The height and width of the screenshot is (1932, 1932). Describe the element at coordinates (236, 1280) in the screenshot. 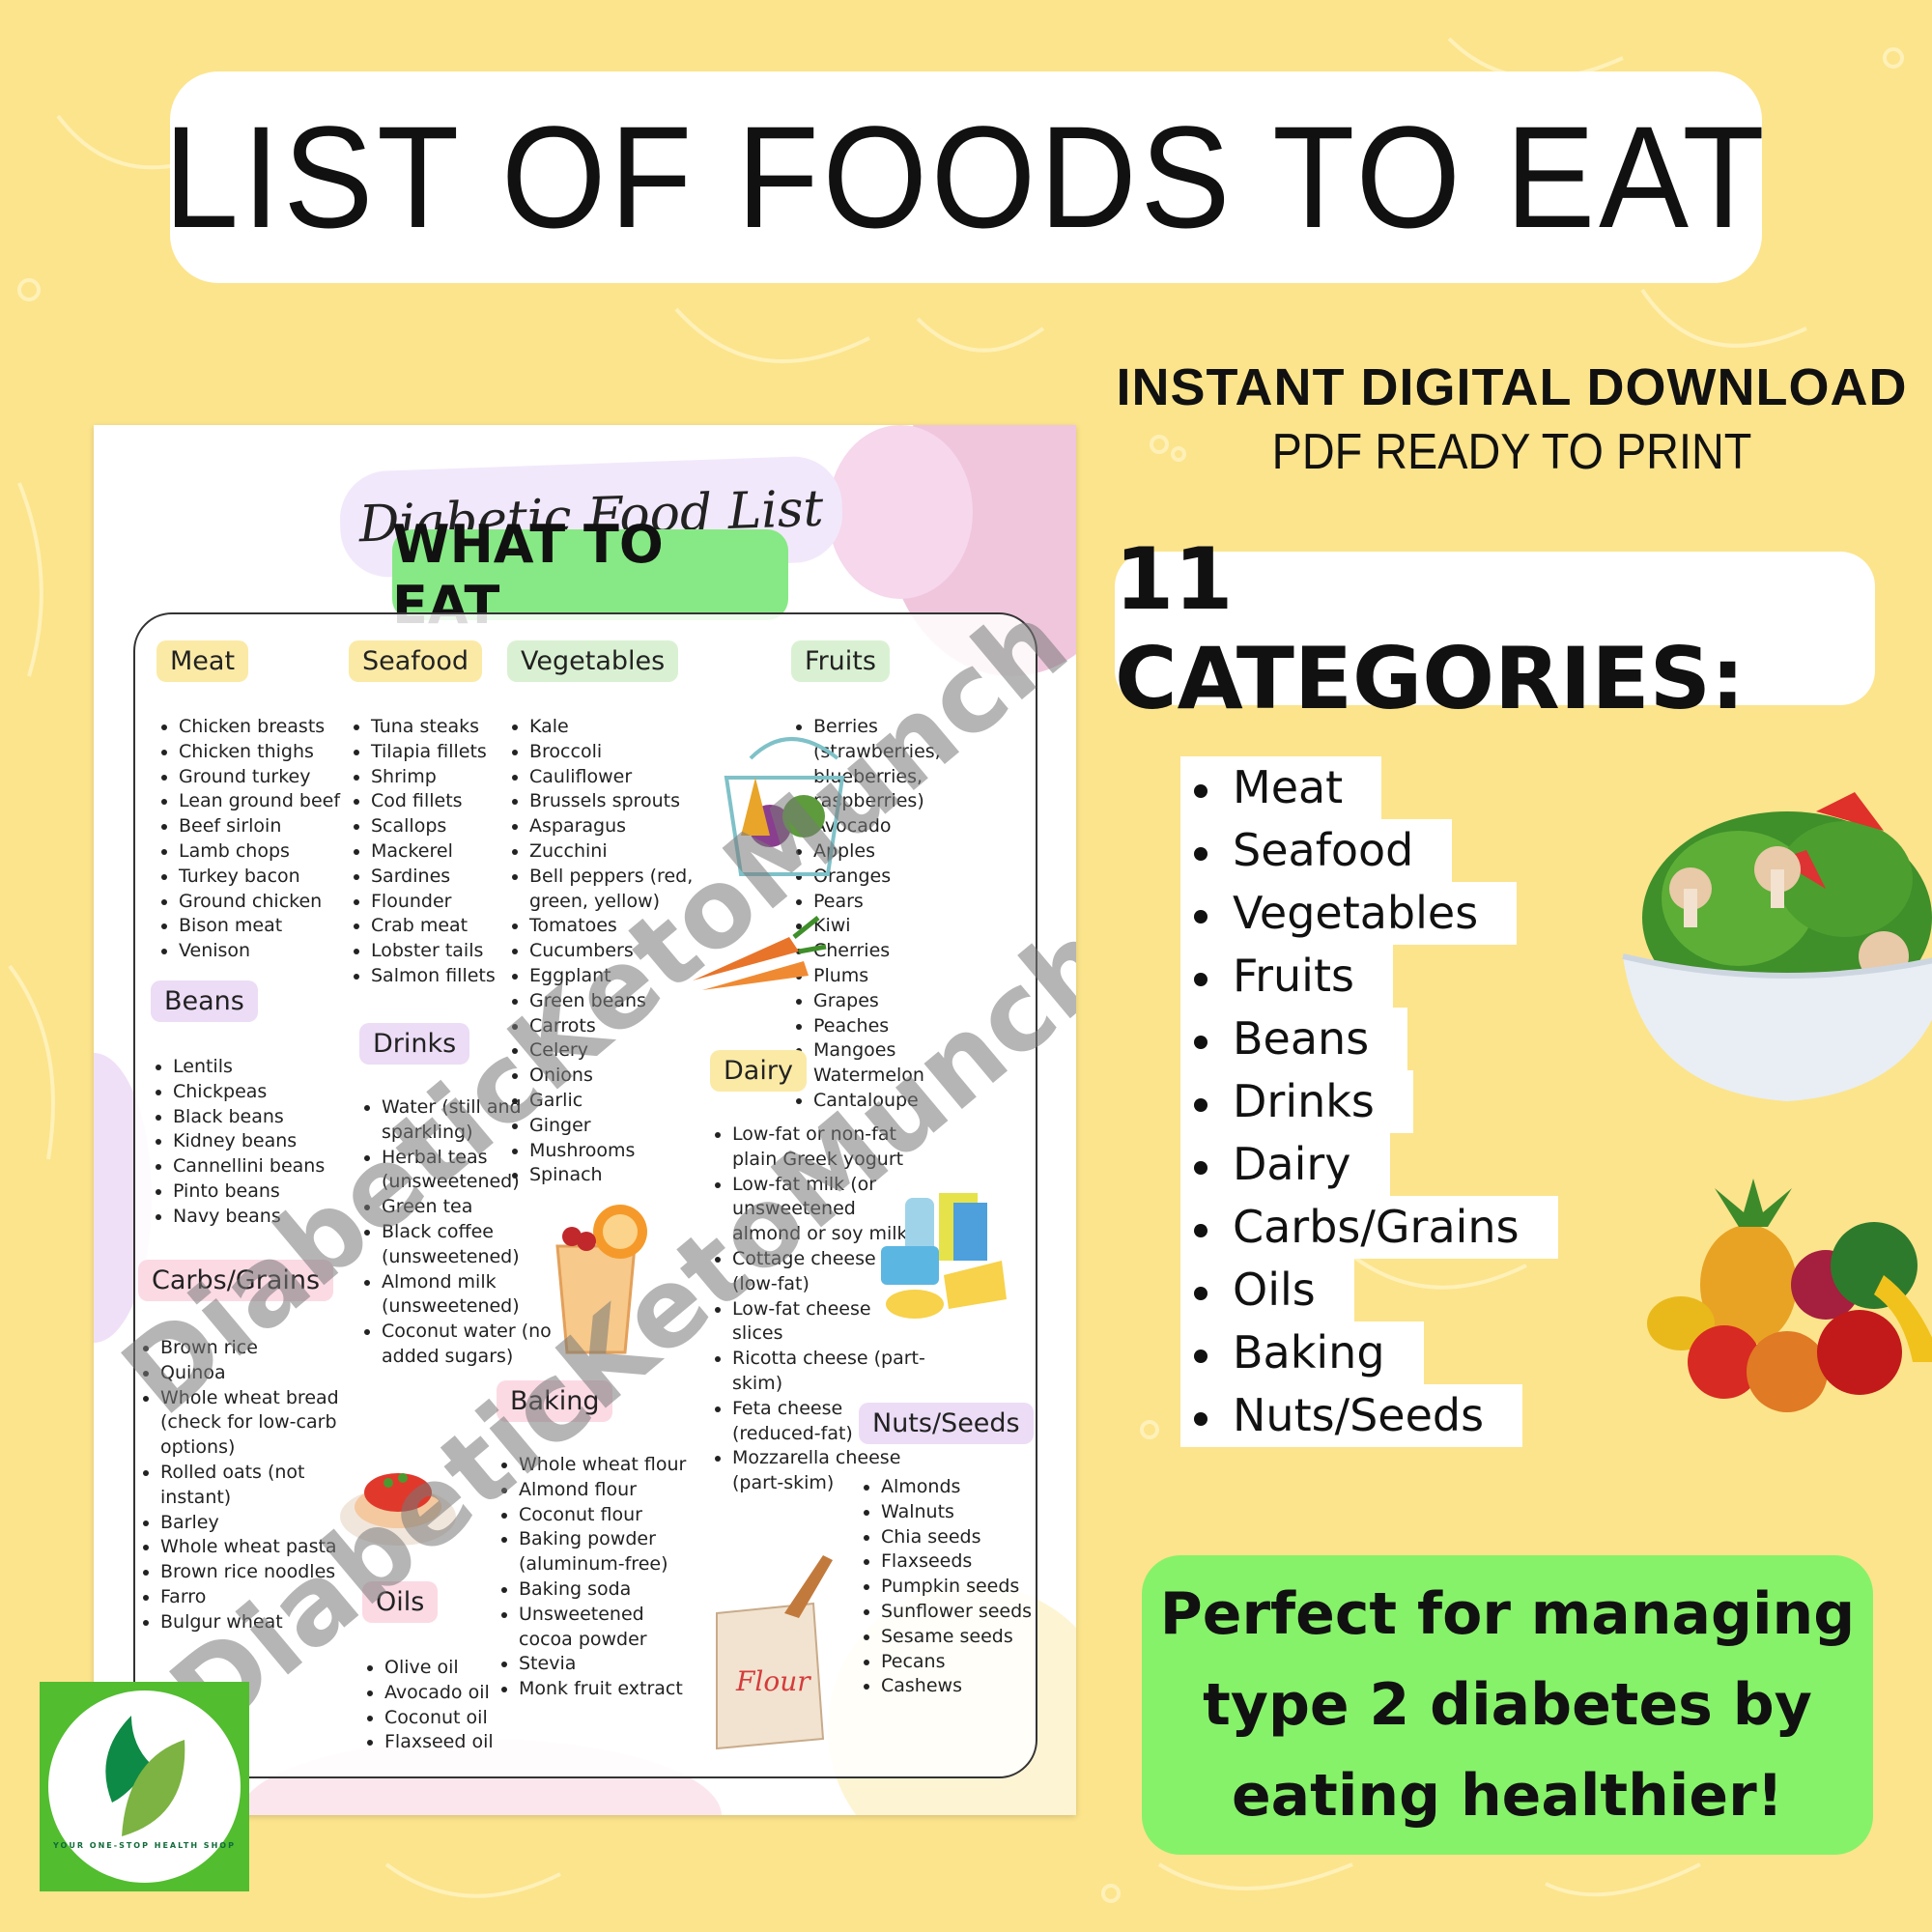

I see `section-header: Carbs/Grains` at that location.